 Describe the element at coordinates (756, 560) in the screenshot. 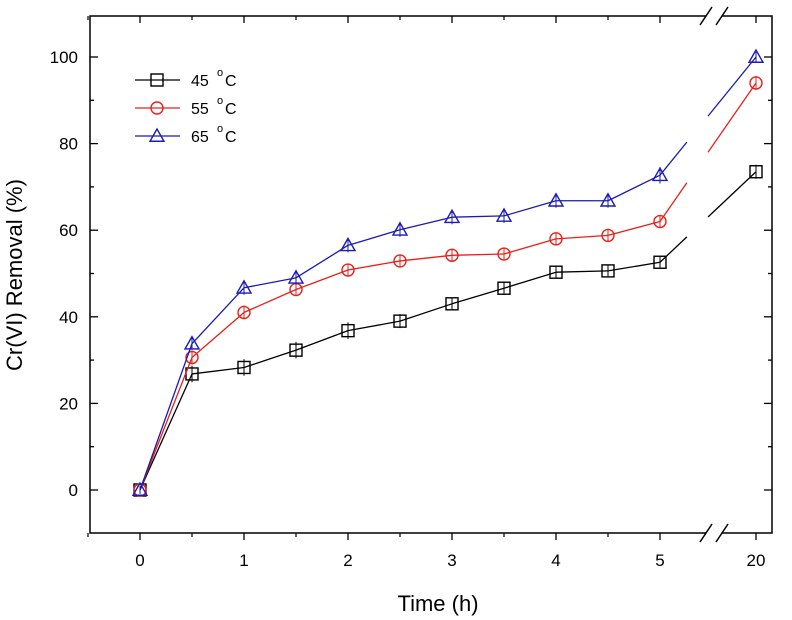

I see `x-tick-label: 20` at that location.